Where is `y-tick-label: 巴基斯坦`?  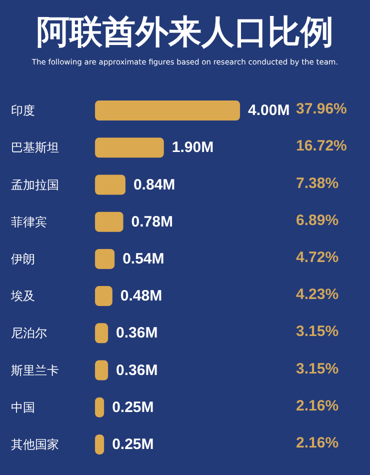 y-tick-label: 巴基斯坦 is located at coordinates (35, 147).